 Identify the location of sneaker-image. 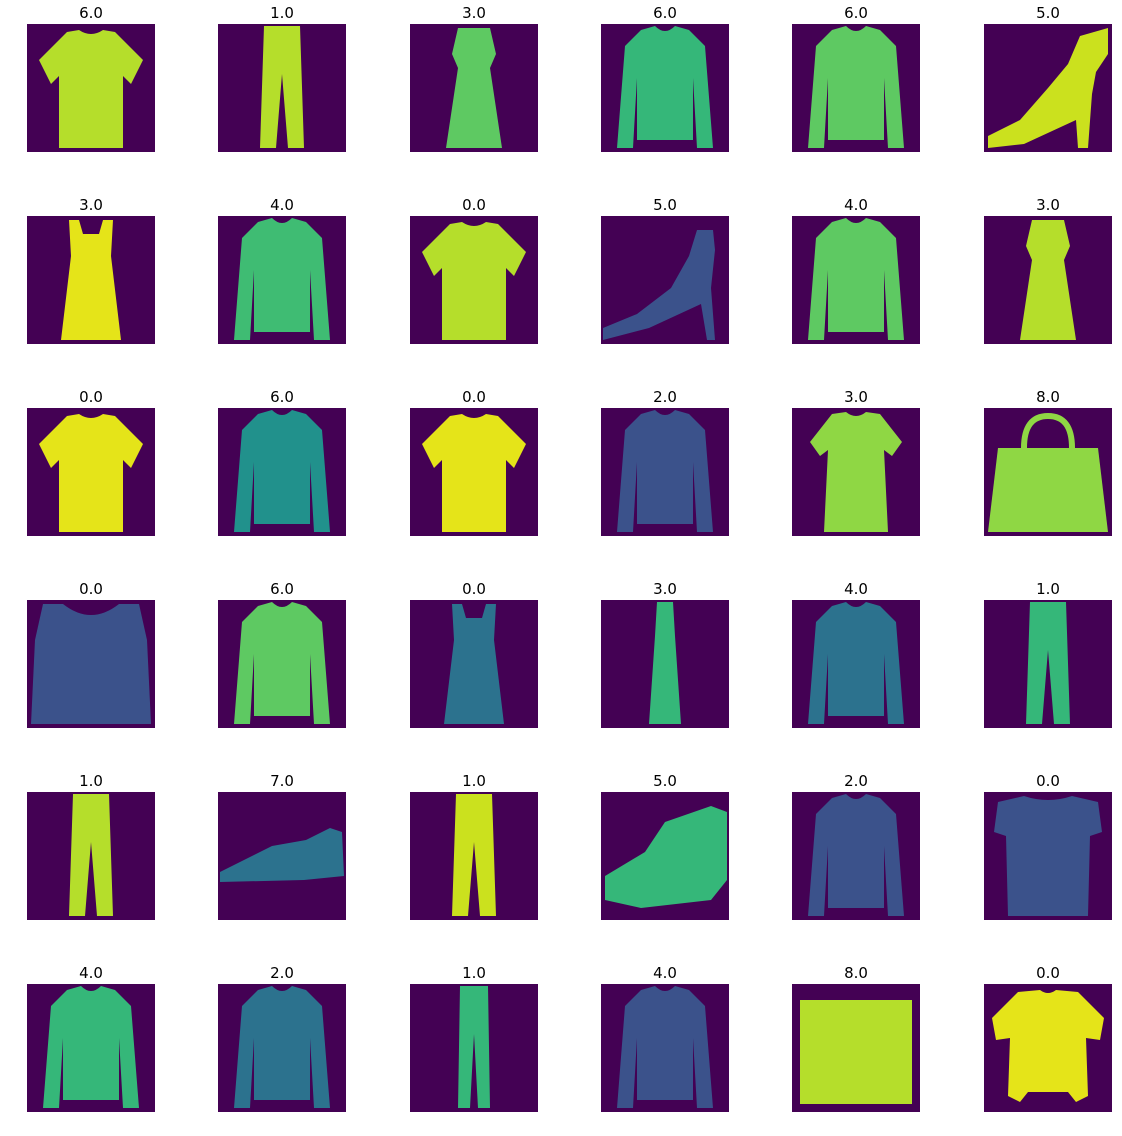
(282, 856).